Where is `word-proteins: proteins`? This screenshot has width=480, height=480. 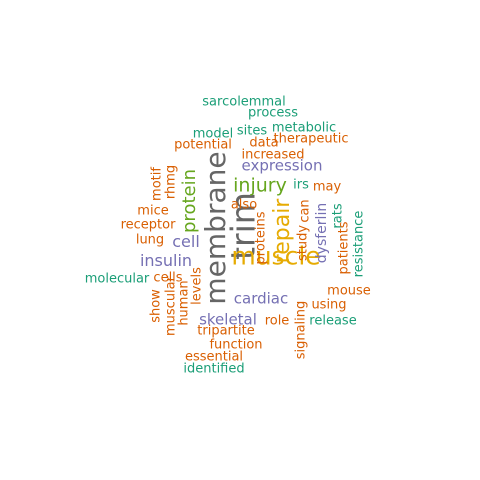 word-proteins: proteins is located at coordinates (261, 238).